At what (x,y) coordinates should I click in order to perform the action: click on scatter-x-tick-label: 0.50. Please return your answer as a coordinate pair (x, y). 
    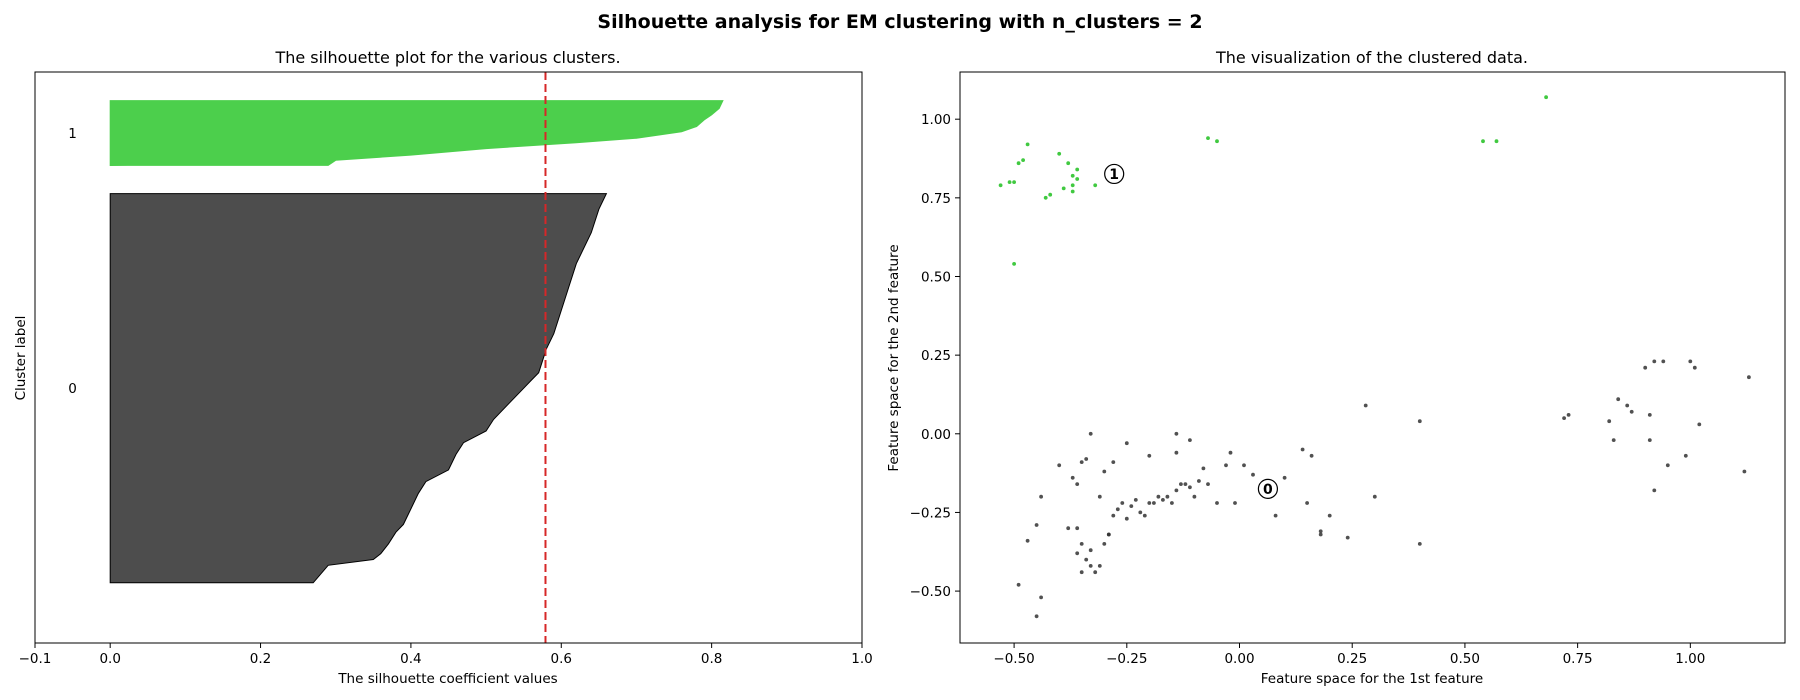
    Looking at the image, I should click on (1465, 659).